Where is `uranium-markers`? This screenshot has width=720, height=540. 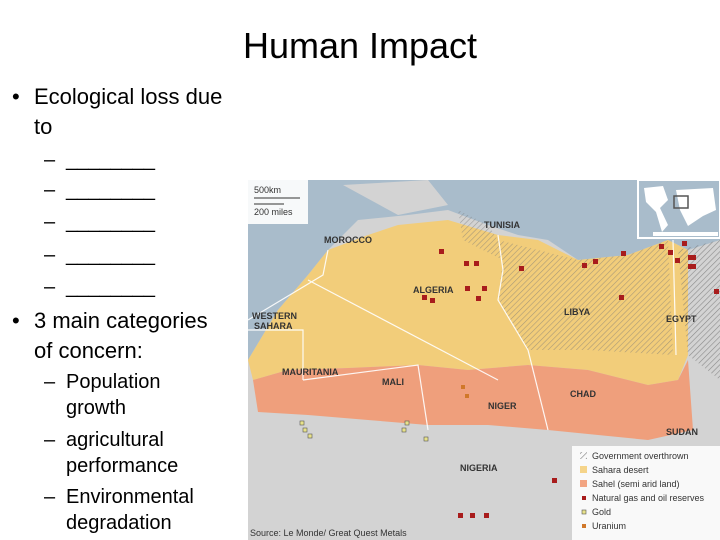 uranium-markers is located at coordinates (465, 391).